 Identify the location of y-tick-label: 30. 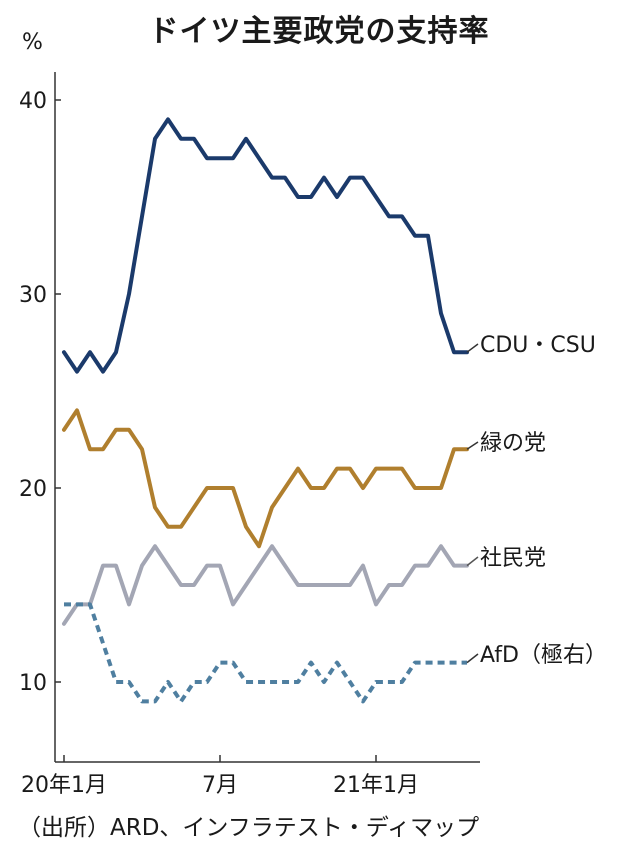
(33, 295).